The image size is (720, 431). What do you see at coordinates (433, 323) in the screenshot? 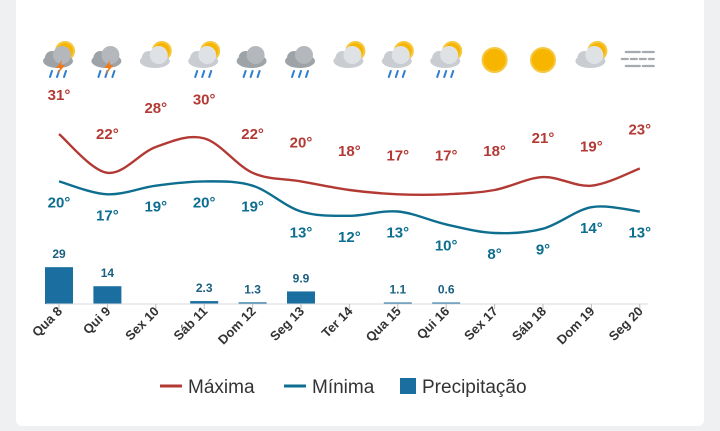
I see `x-tick-label: Qui 16` at bounding box center [433, 323].